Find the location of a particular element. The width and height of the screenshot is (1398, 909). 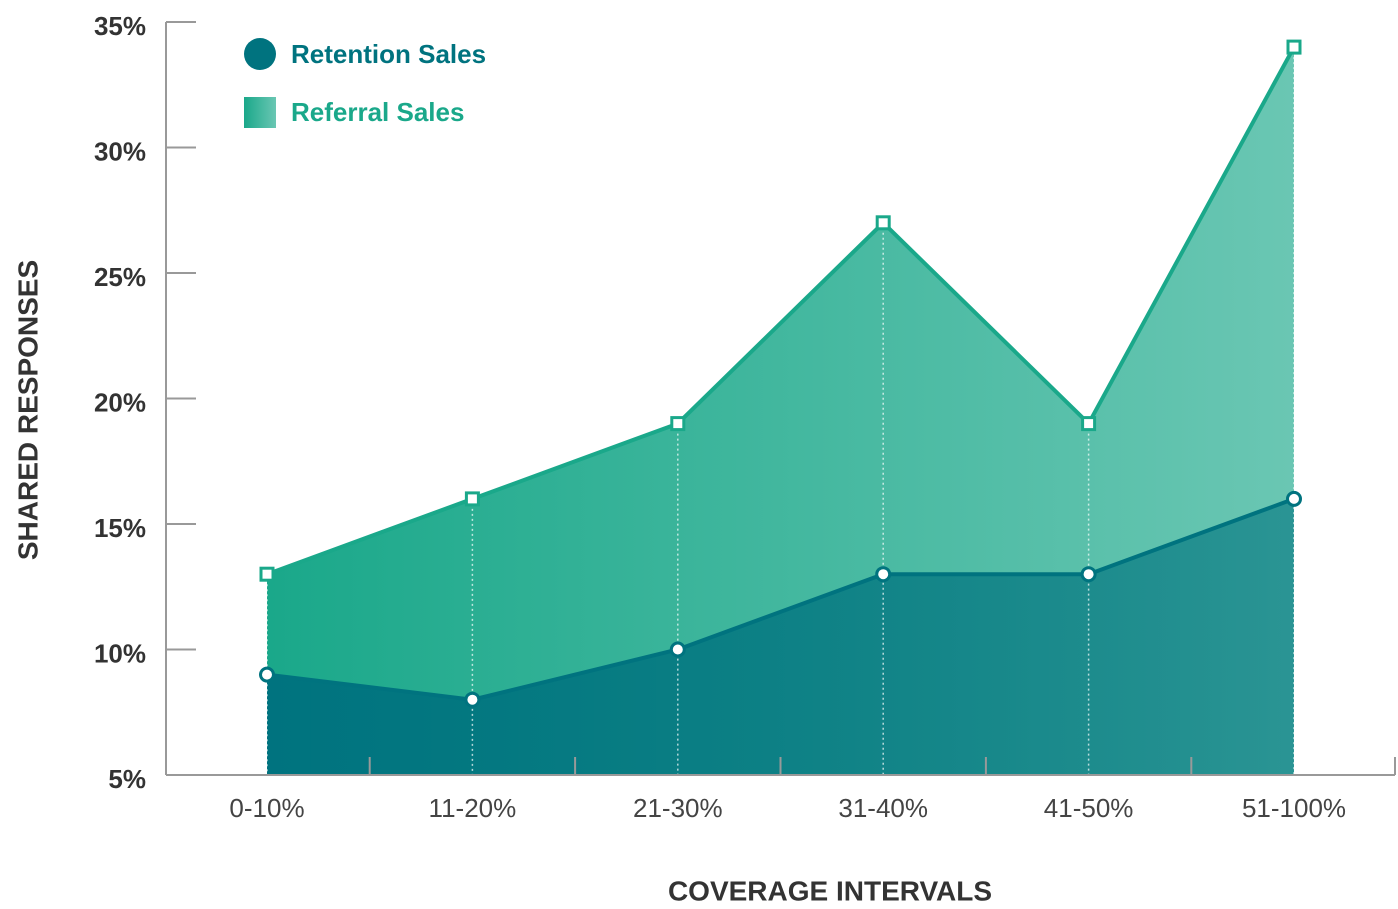

x-axis-title: COVERAGE INTERVALS is located at coordinates (830, 890).